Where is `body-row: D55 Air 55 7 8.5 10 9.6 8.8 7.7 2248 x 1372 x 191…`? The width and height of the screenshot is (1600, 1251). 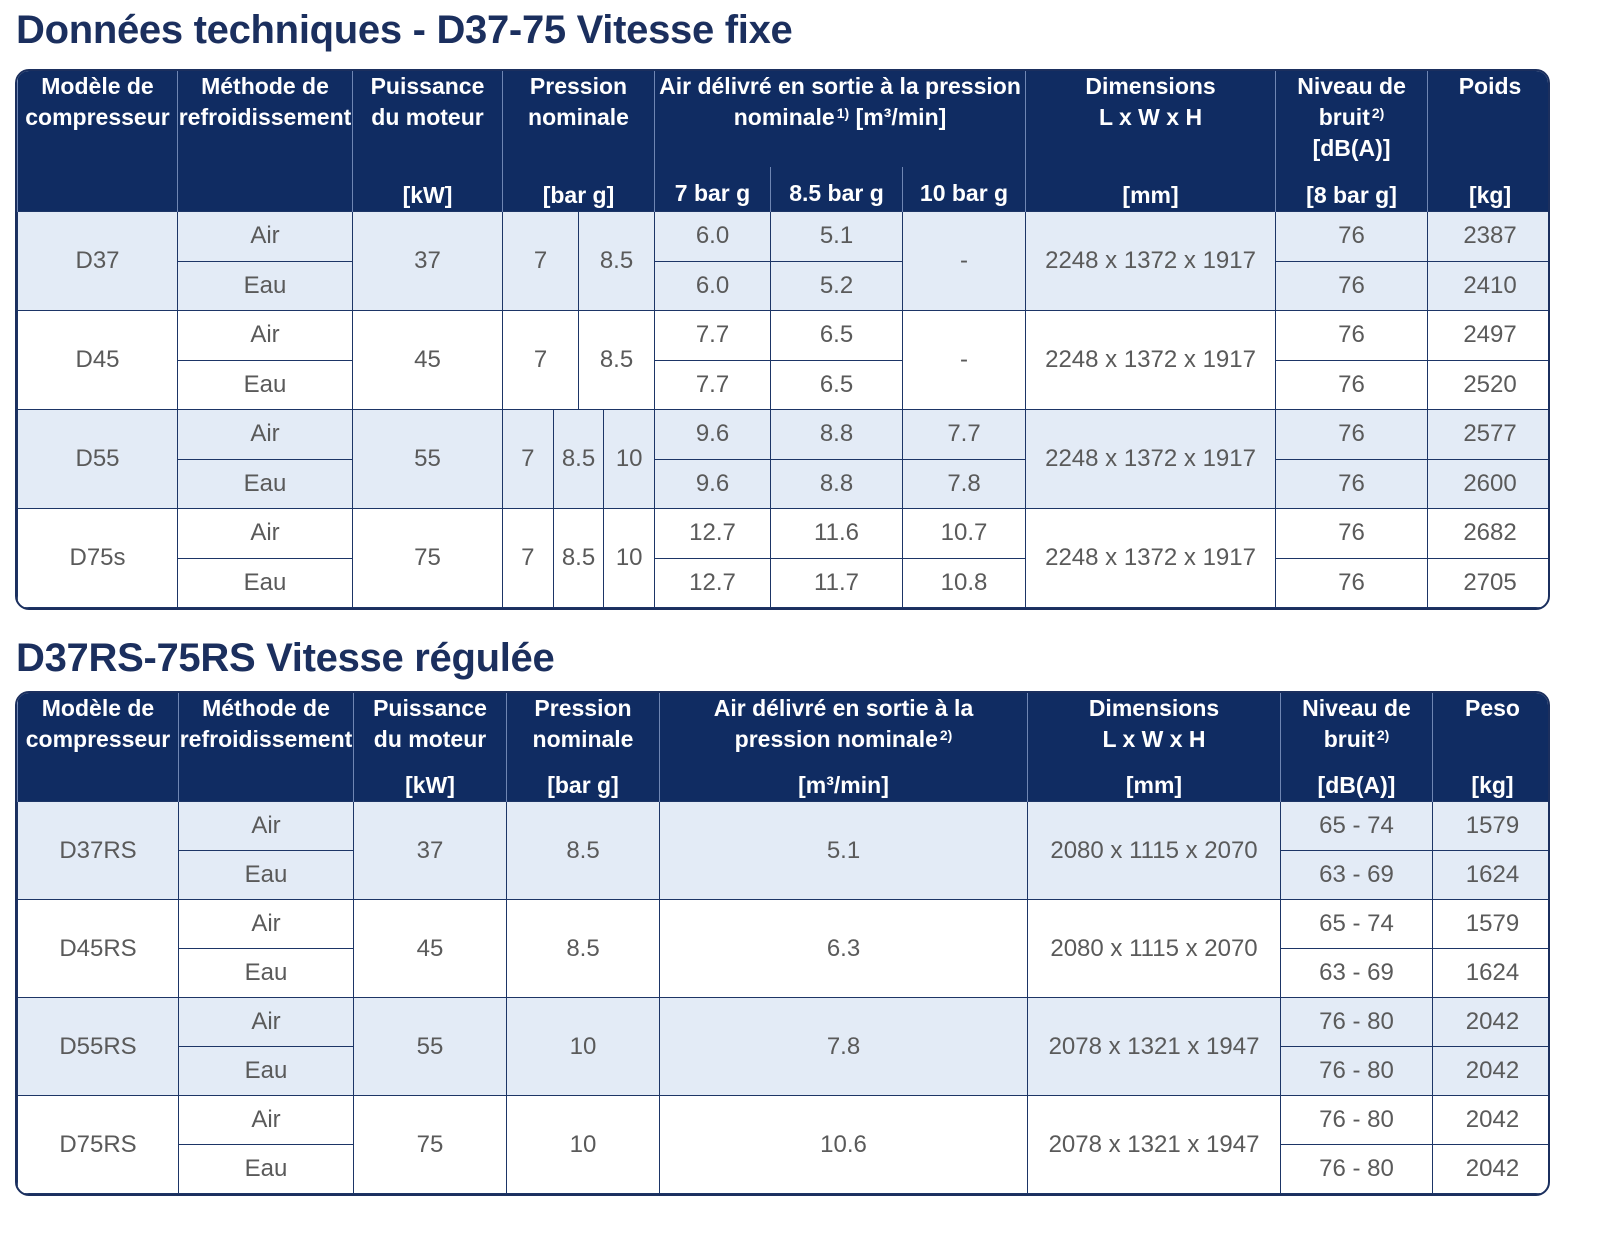
body-row: D55 Air 55 7 8.5 10 9.6 8.8 7.7 2248 x 1372 x 191… is located at coordinates (782, 459).